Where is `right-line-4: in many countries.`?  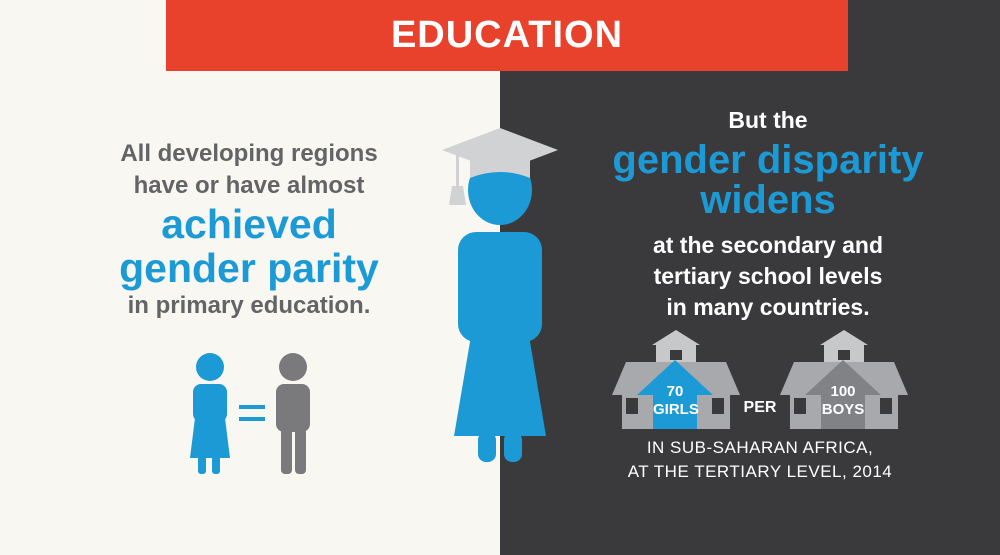
right-line-4: in many countries. is located at coordinates (768, 307).